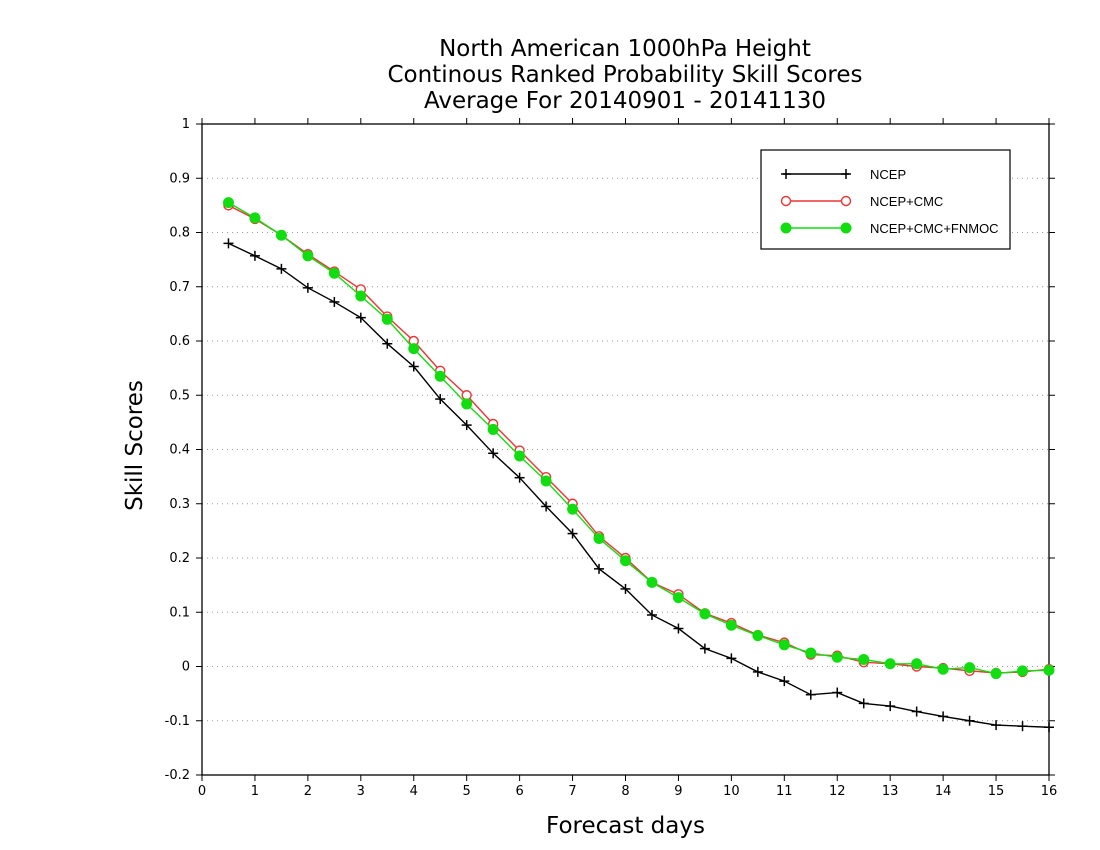 The height and width of the screenshot is (850, 1100). Describe the element at coordinates (179, 178) in the screenshot. I see `y-tick-label: 0.9` at that location.